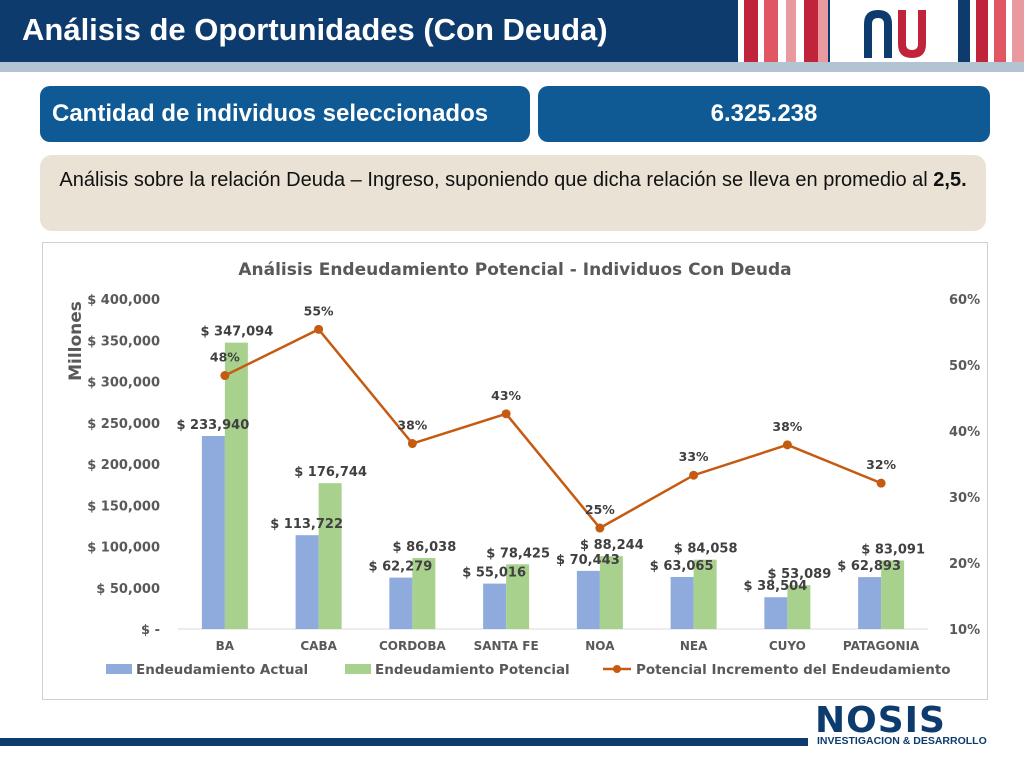  What do you see at coordinates (413, 646) in the screenshot?
I see `x-tick-label: CORDOBA` at bounding box center [413, 646].